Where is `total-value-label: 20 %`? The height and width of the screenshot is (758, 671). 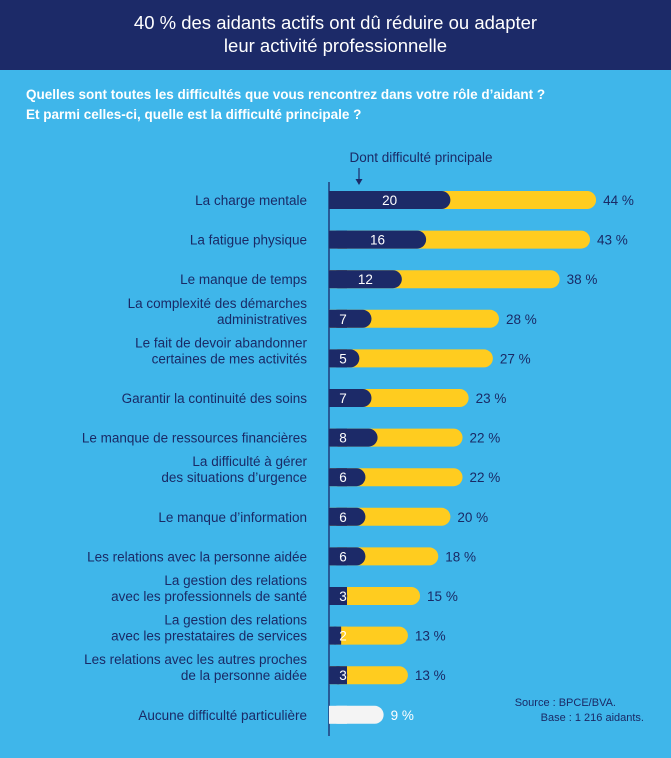
total-value-label: 20 % is located at coordinates (472, 517).